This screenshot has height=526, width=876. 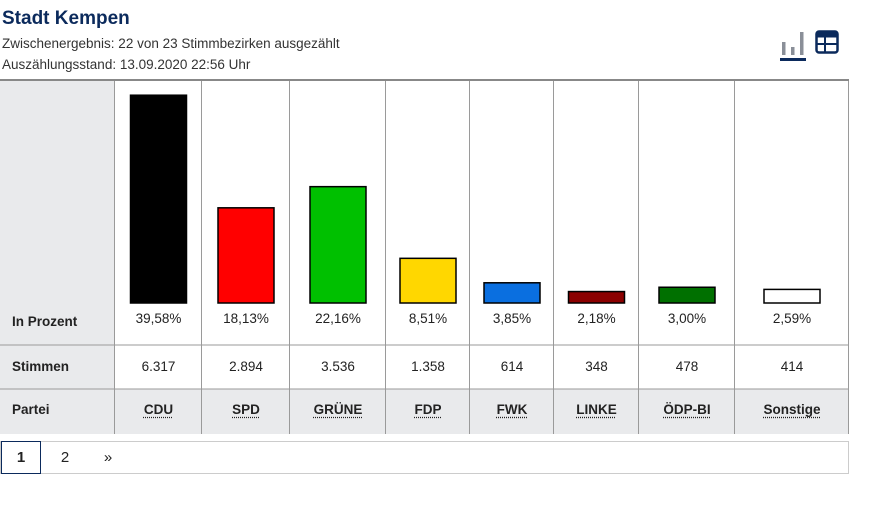 What do you see at coordinates (428, 280) in the screenshot?
I see `bar-fdp` at bounding box center [428, 280].